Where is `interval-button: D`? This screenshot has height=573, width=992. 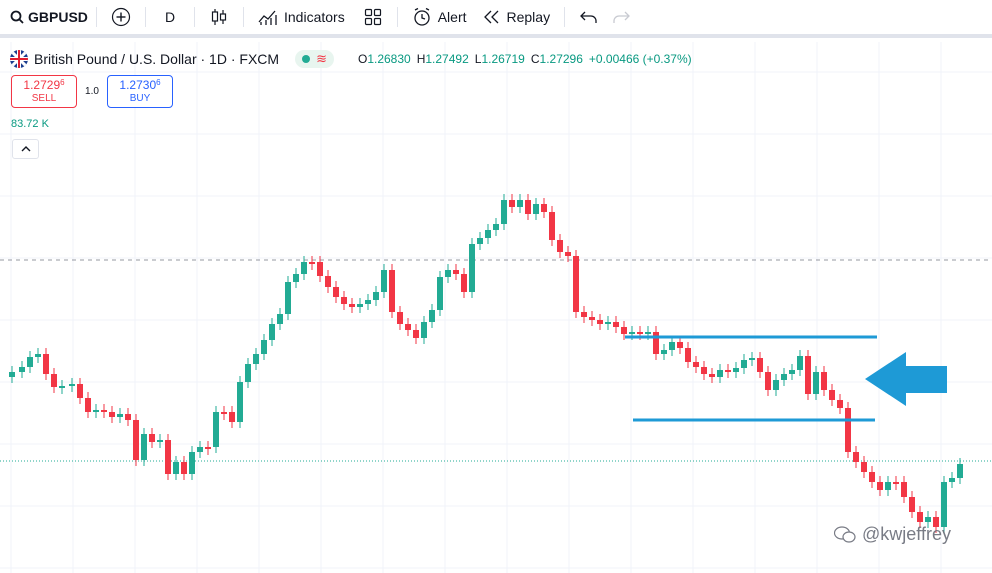
interval-button: D is located at coordinates (170, 18).